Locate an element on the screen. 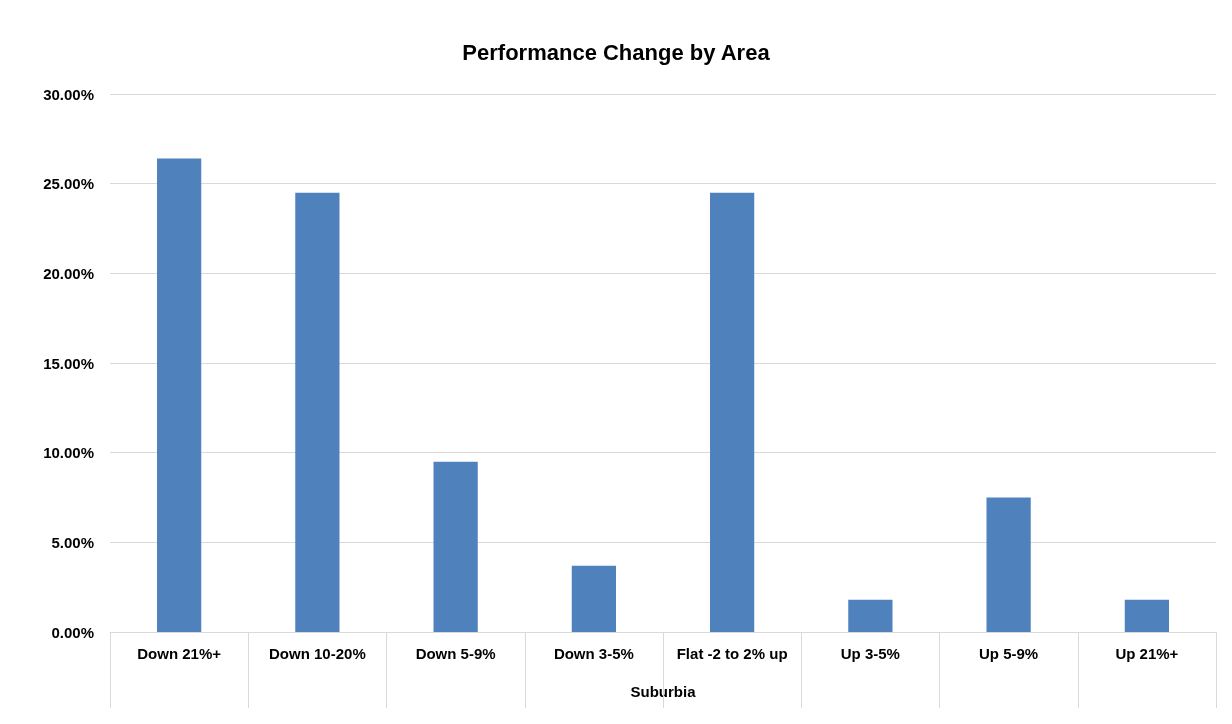 Image resolution: width=1232 pixels, height=724 pixels. x-tick-label: Down 5-9% is located at coordinates (455, 653).